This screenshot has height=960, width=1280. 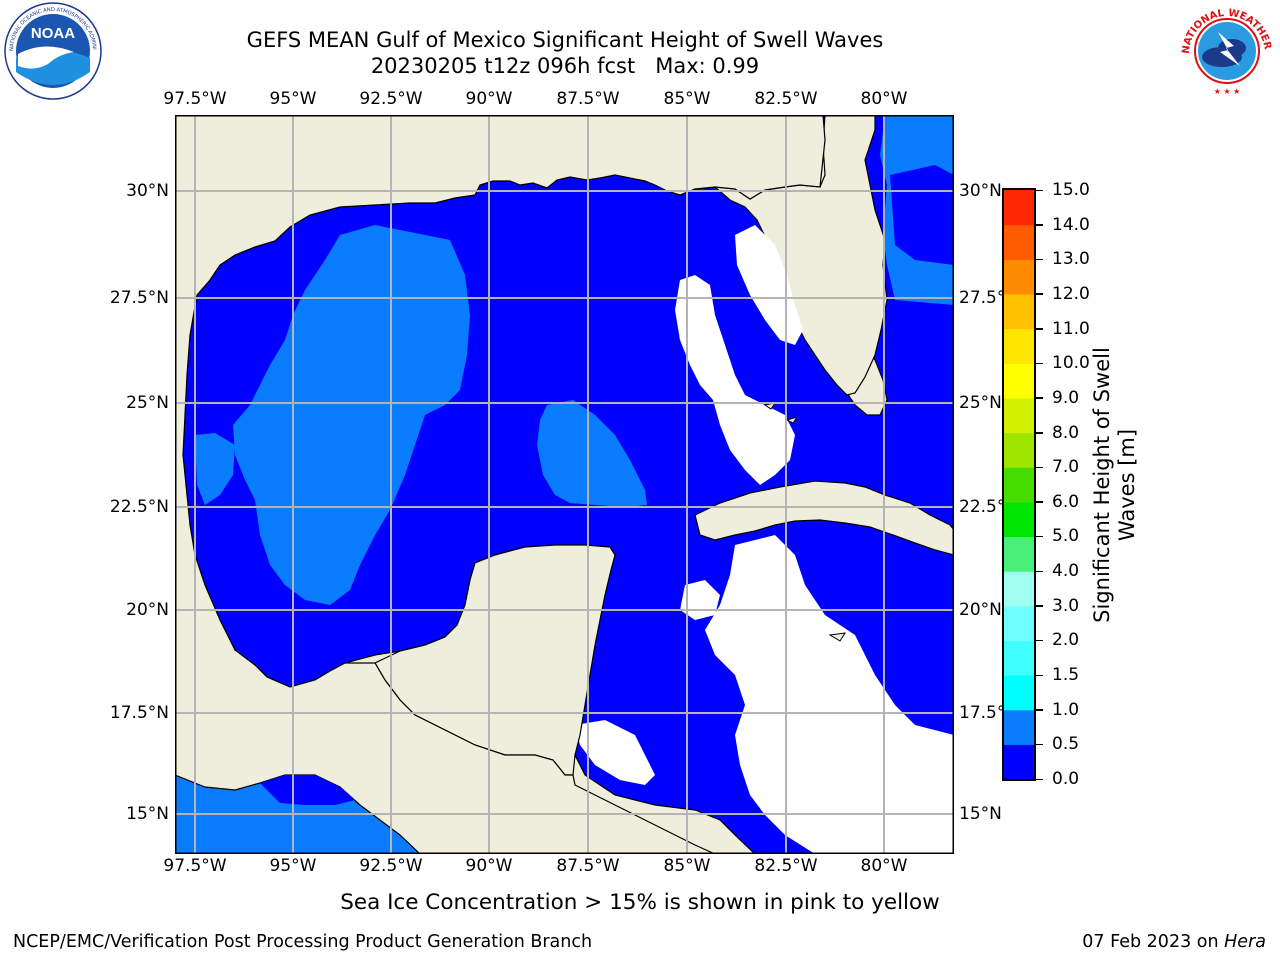 I want to click on lon-label-top: 92.5°W, so click(x=391, y=99).